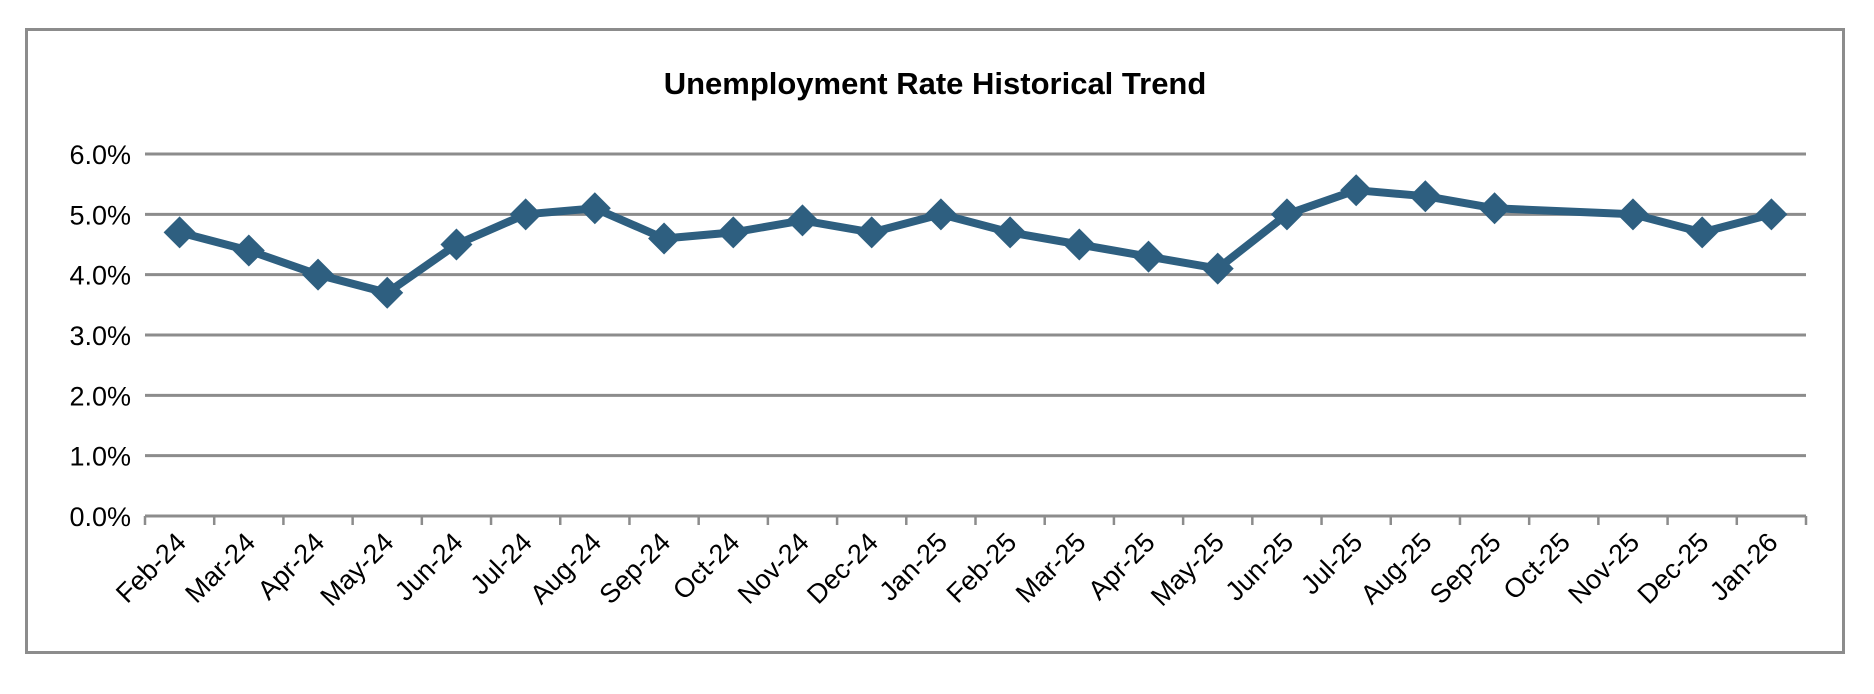 Image resolution: width=1874 pixels, height=694 pixels. I want to click on x-tick-label: May-25, so click(1187, 569).